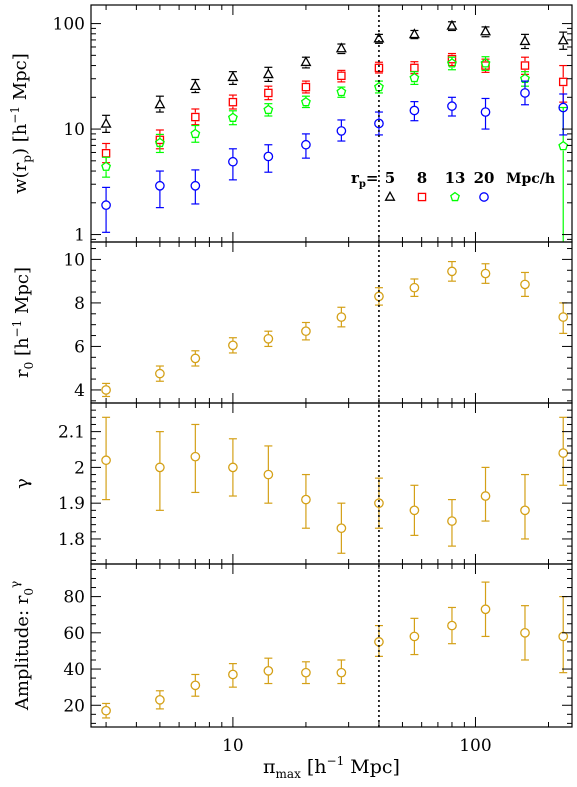 The image size is (577, 787). Describe the element at coordinates (71, 504) in the screenshot. I see `y-tick-label: 1.9` at that location.